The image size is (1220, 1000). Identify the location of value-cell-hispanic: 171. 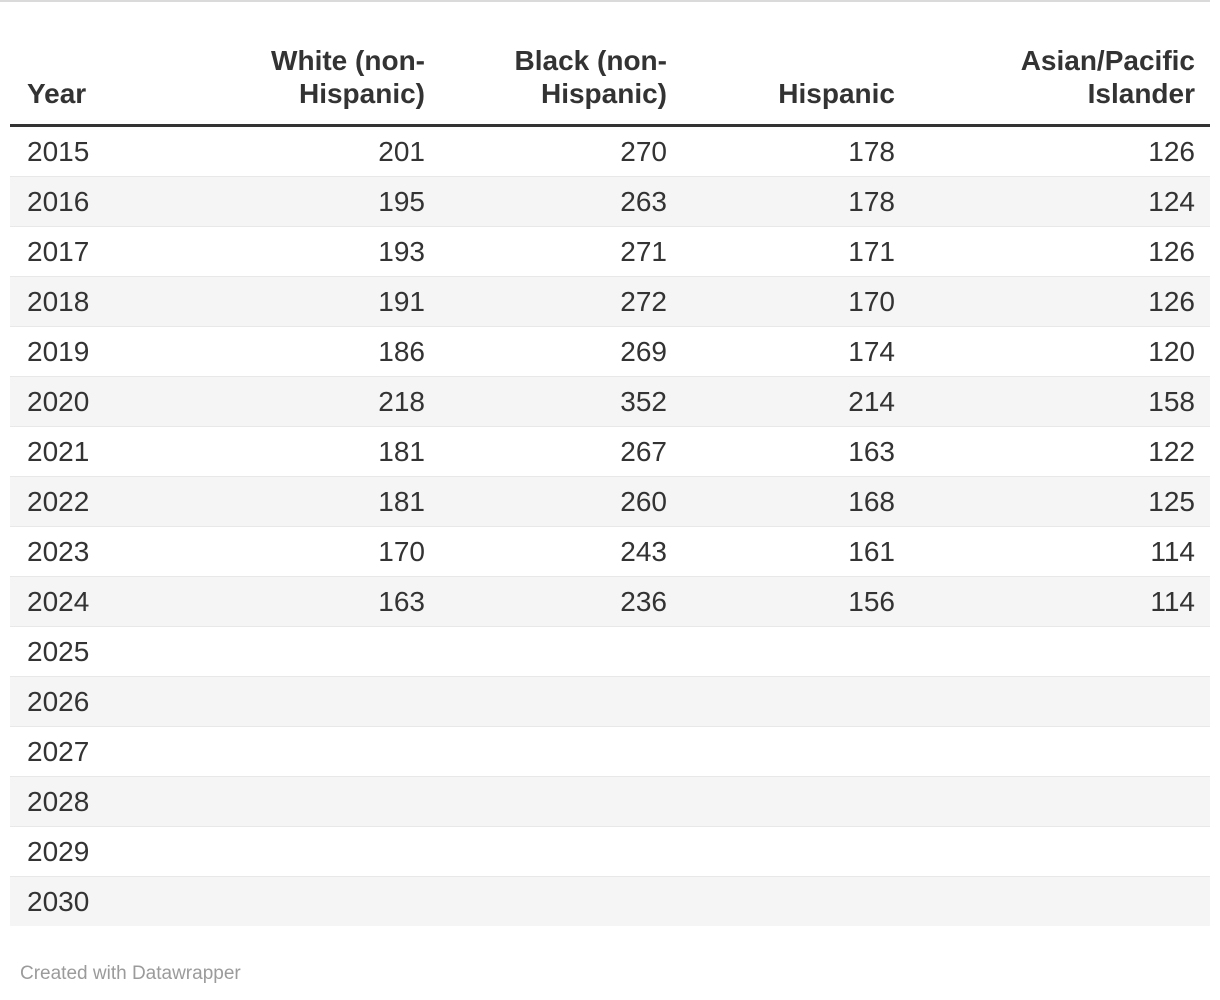
(796, 251).